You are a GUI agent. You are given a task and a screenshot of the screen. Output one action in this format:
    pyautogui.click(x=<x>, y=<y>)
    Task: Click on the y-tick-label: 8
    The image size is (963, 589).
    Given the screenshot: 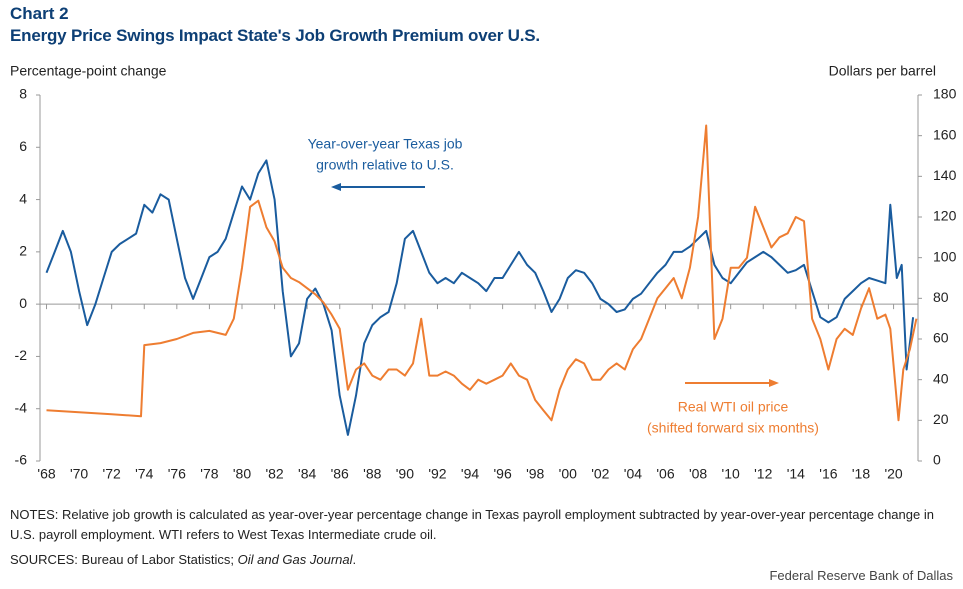 What is the action you would take?
    pyautogui.click(x=23, y=94)
    